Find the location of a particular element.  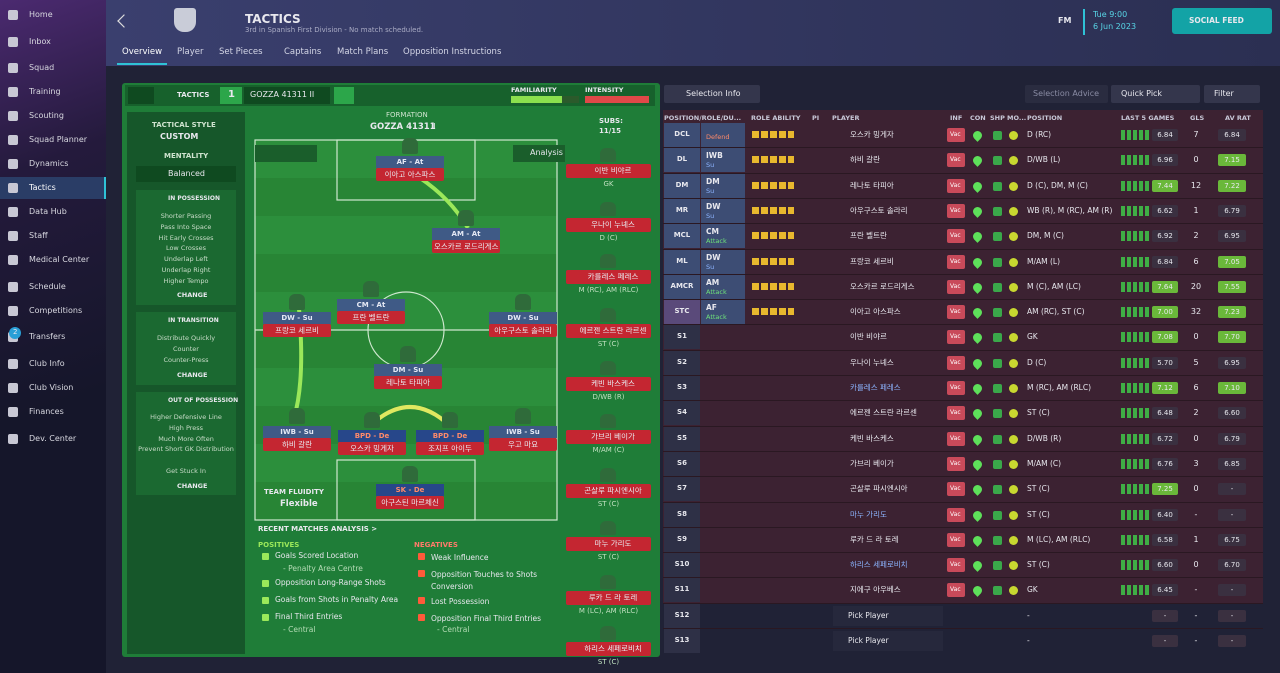

sub-shirt is located at coordinates (608, 261).